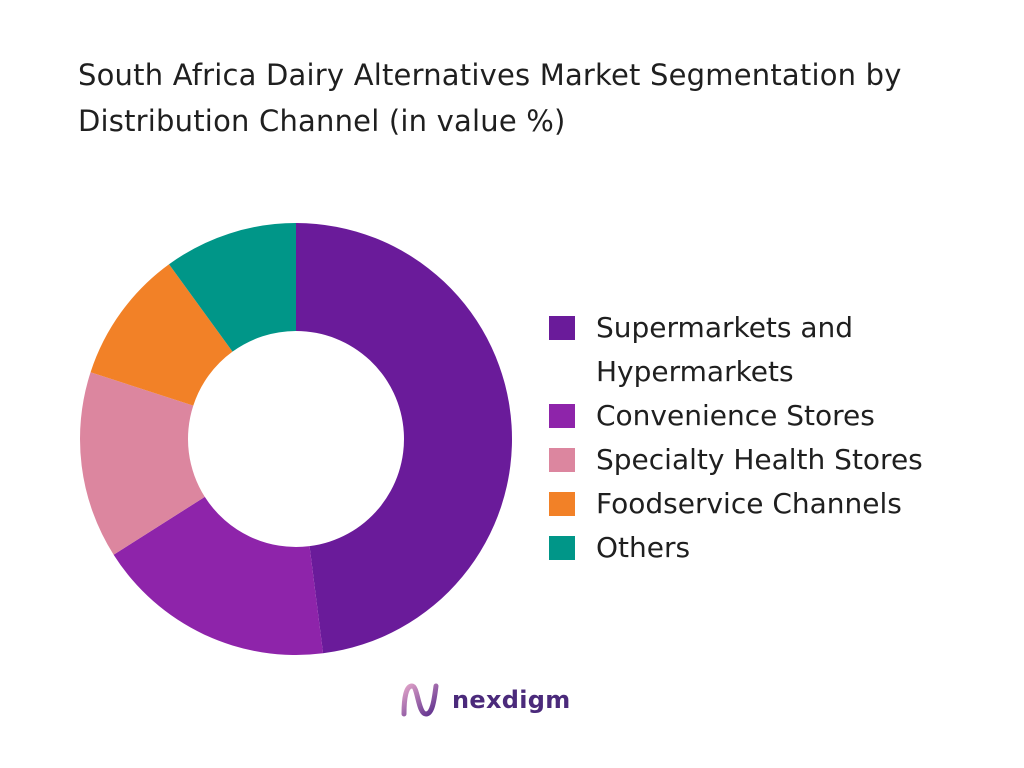 This screenshot has height=768, width=1024. Describe the element at coordinates (161, 335) in the screenshot. I see `donut-slice-foodservice` at that location.